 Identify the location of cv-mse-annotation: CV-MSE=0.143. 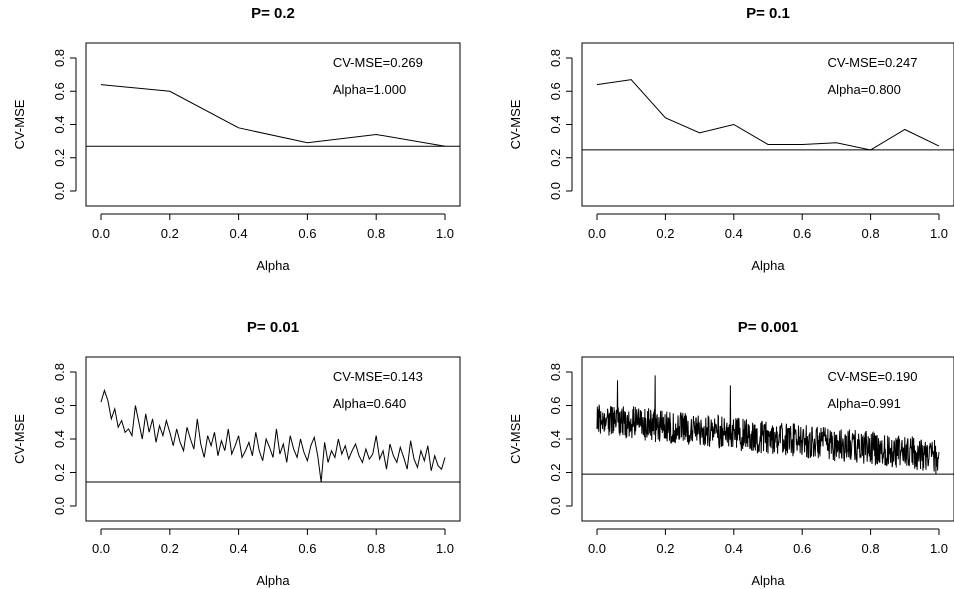
(378, 376).